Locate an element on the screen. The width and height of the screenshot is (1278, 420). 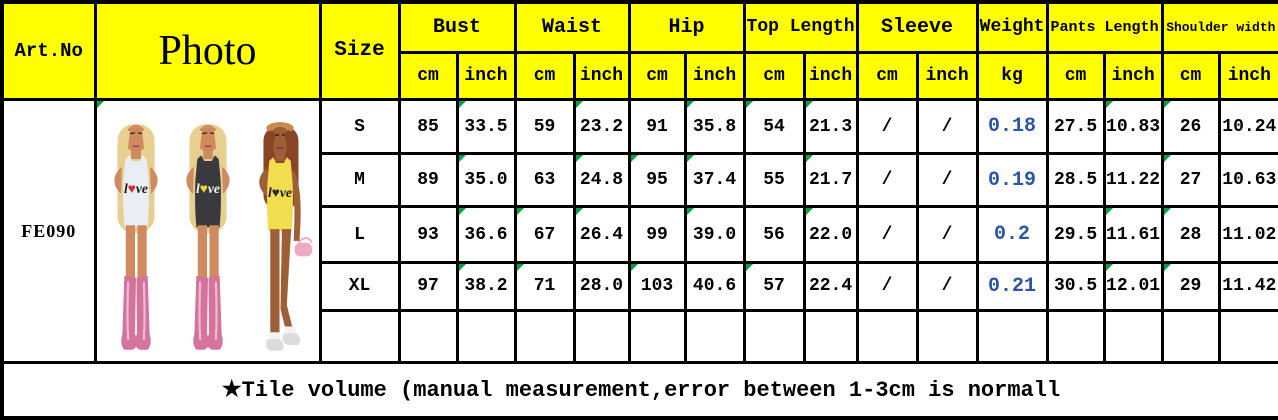
hip-header: Hip is located at coordinates (686, 27).